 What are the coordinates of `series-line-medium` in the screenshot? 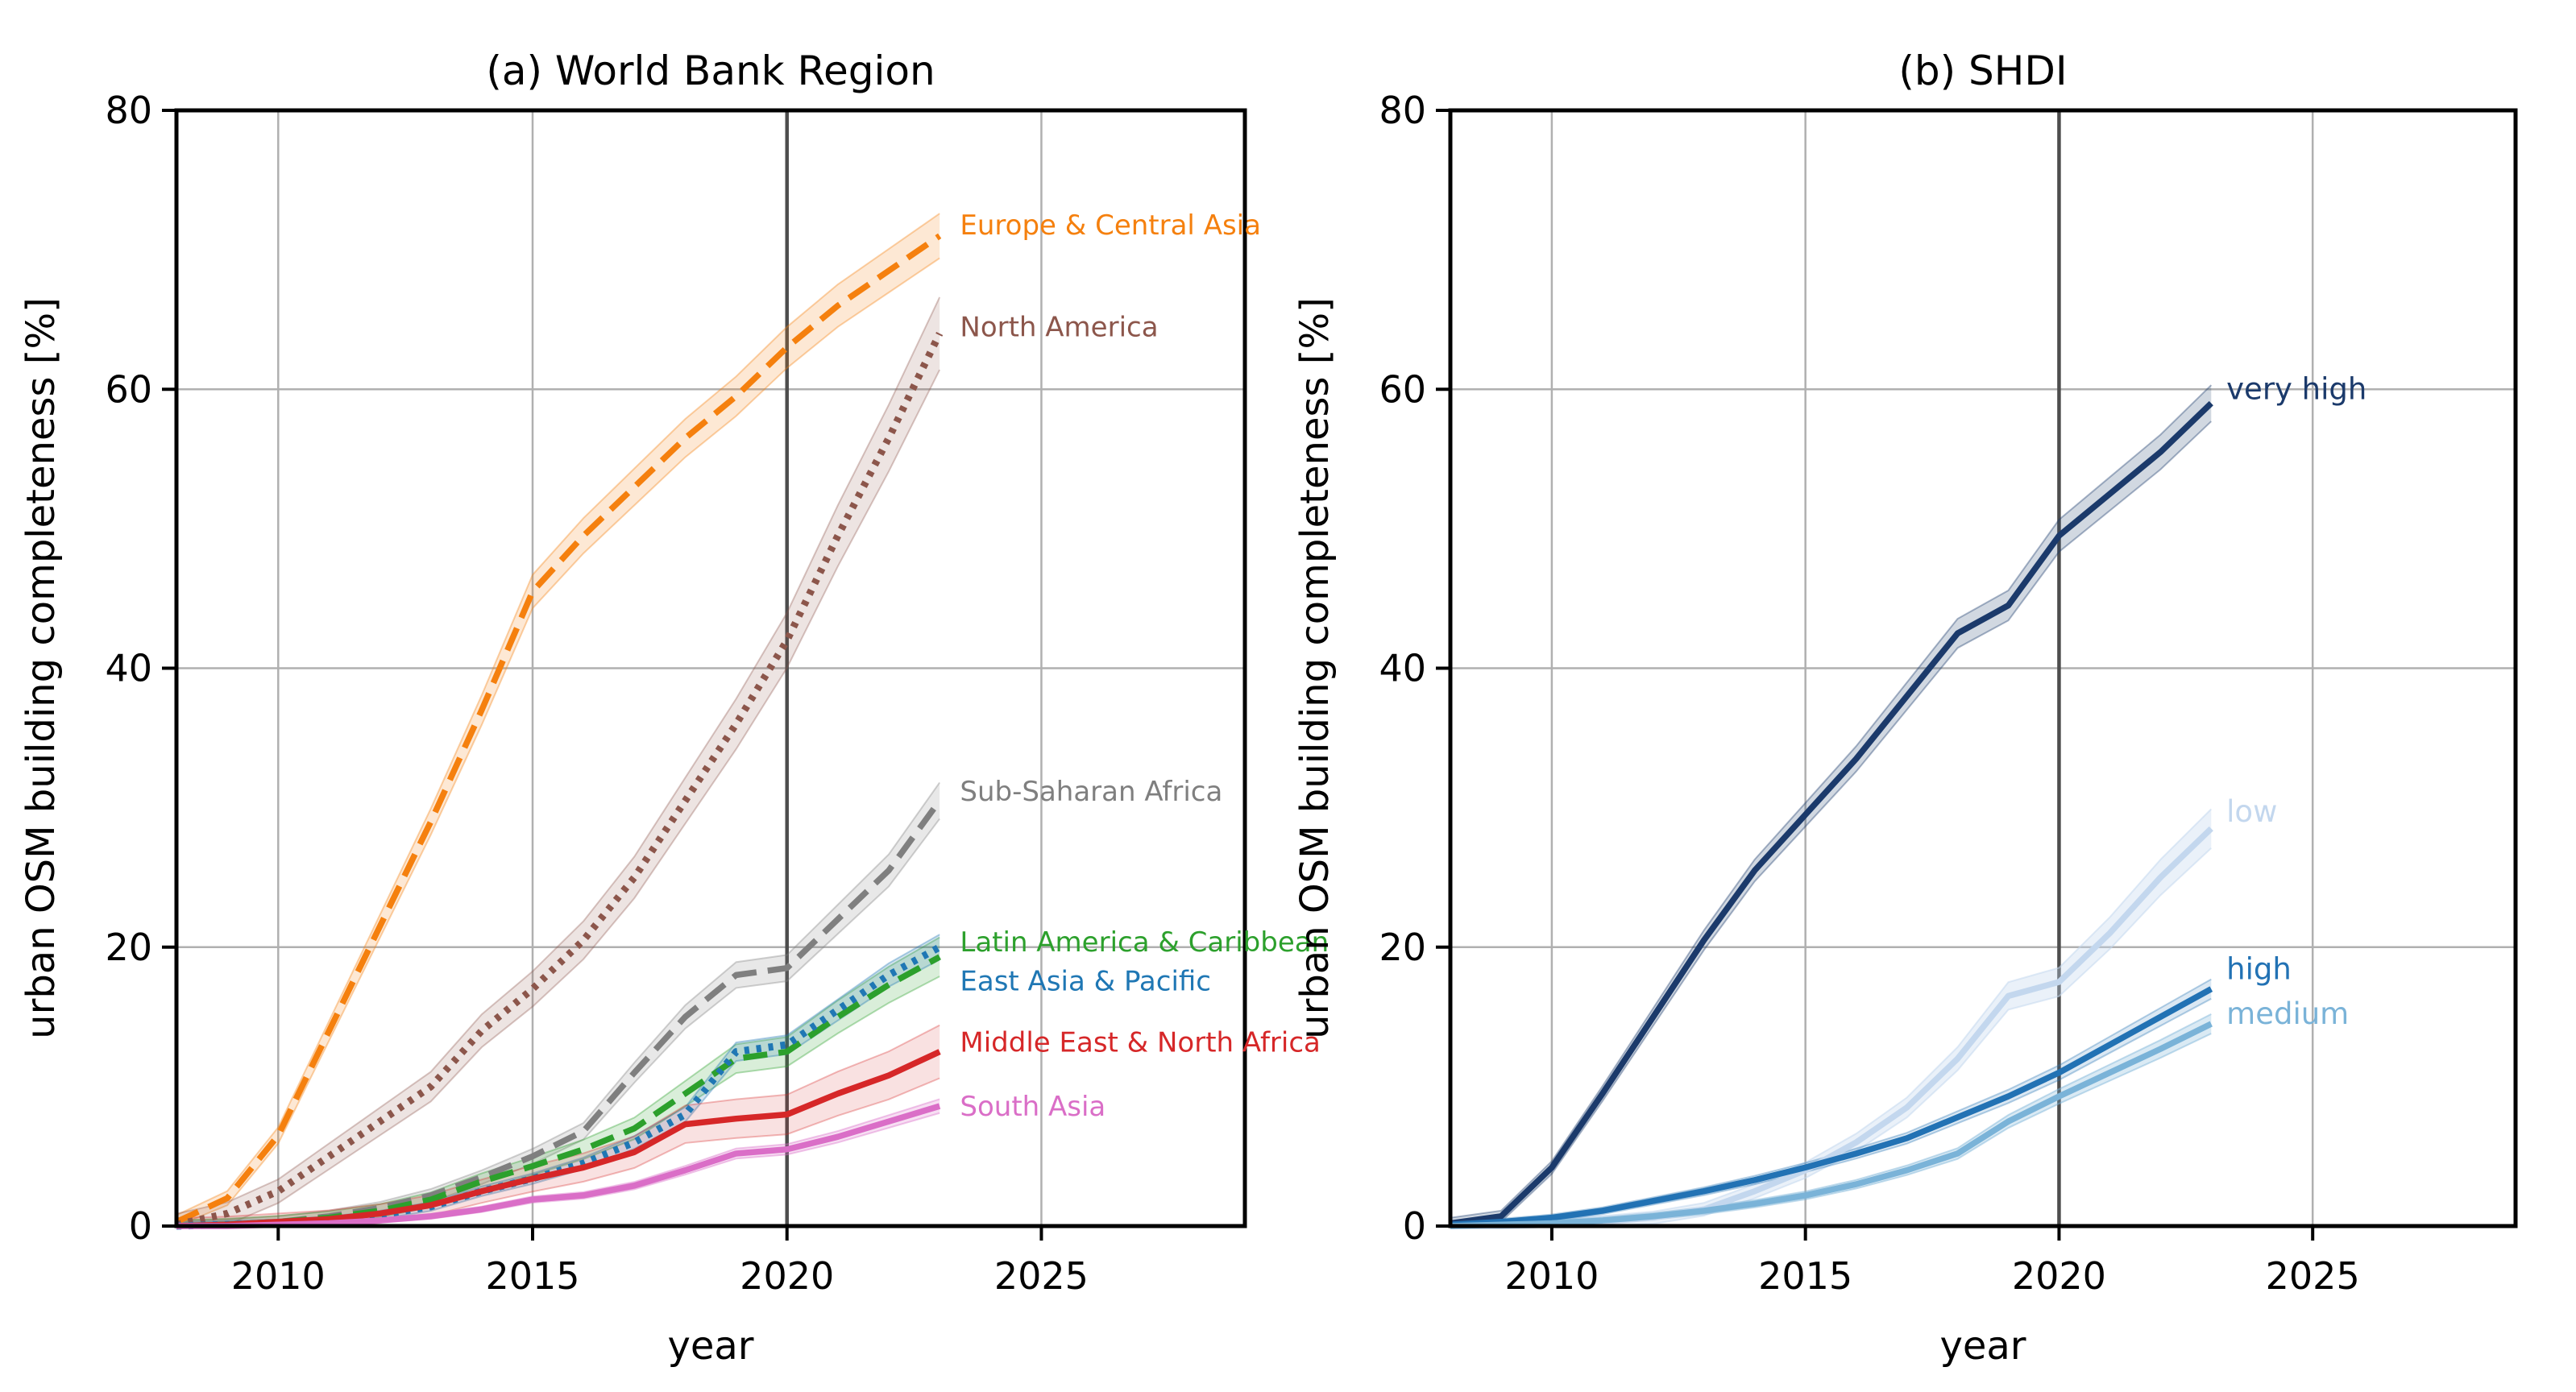 It's located at (1831, 1125).